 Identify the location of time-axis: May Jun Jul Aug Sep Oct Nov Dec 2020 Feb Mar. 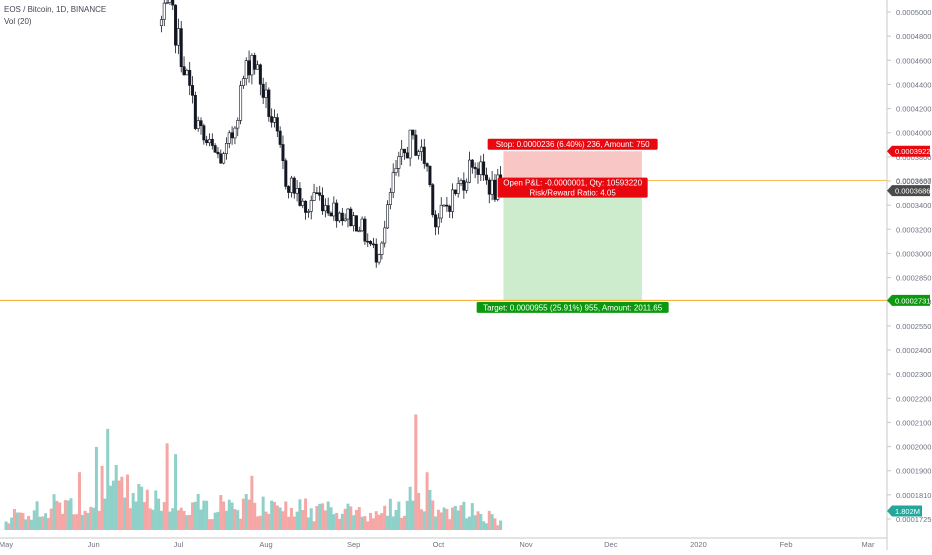
(437, 544).